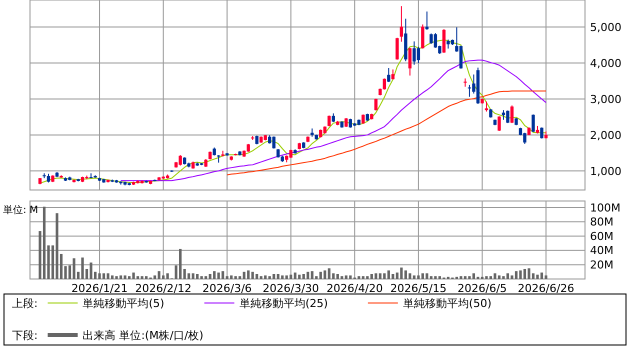 The image size is (638, 362). What do you see at coordinates (163, 288) in the screenshot?
I see `x-tick-label: 2026/2/12` at bounding box center [163, 288].